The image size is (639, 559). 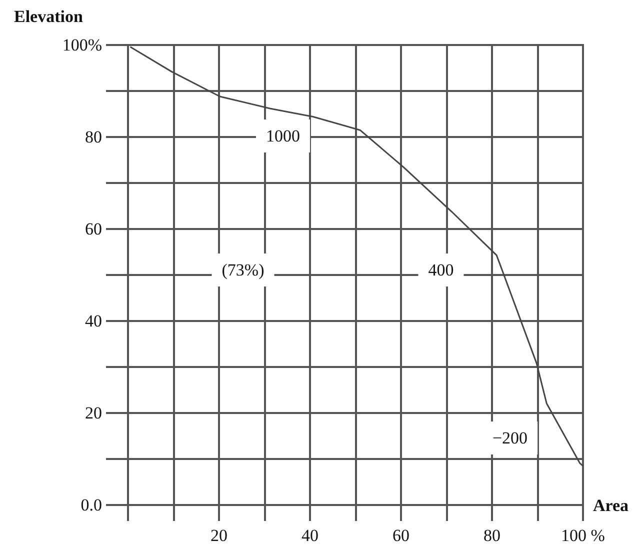 What do you see at coordinates (82, 45) in the screenshot?
I see `y-tick-label: 100%` at bounding box center [82, 45].